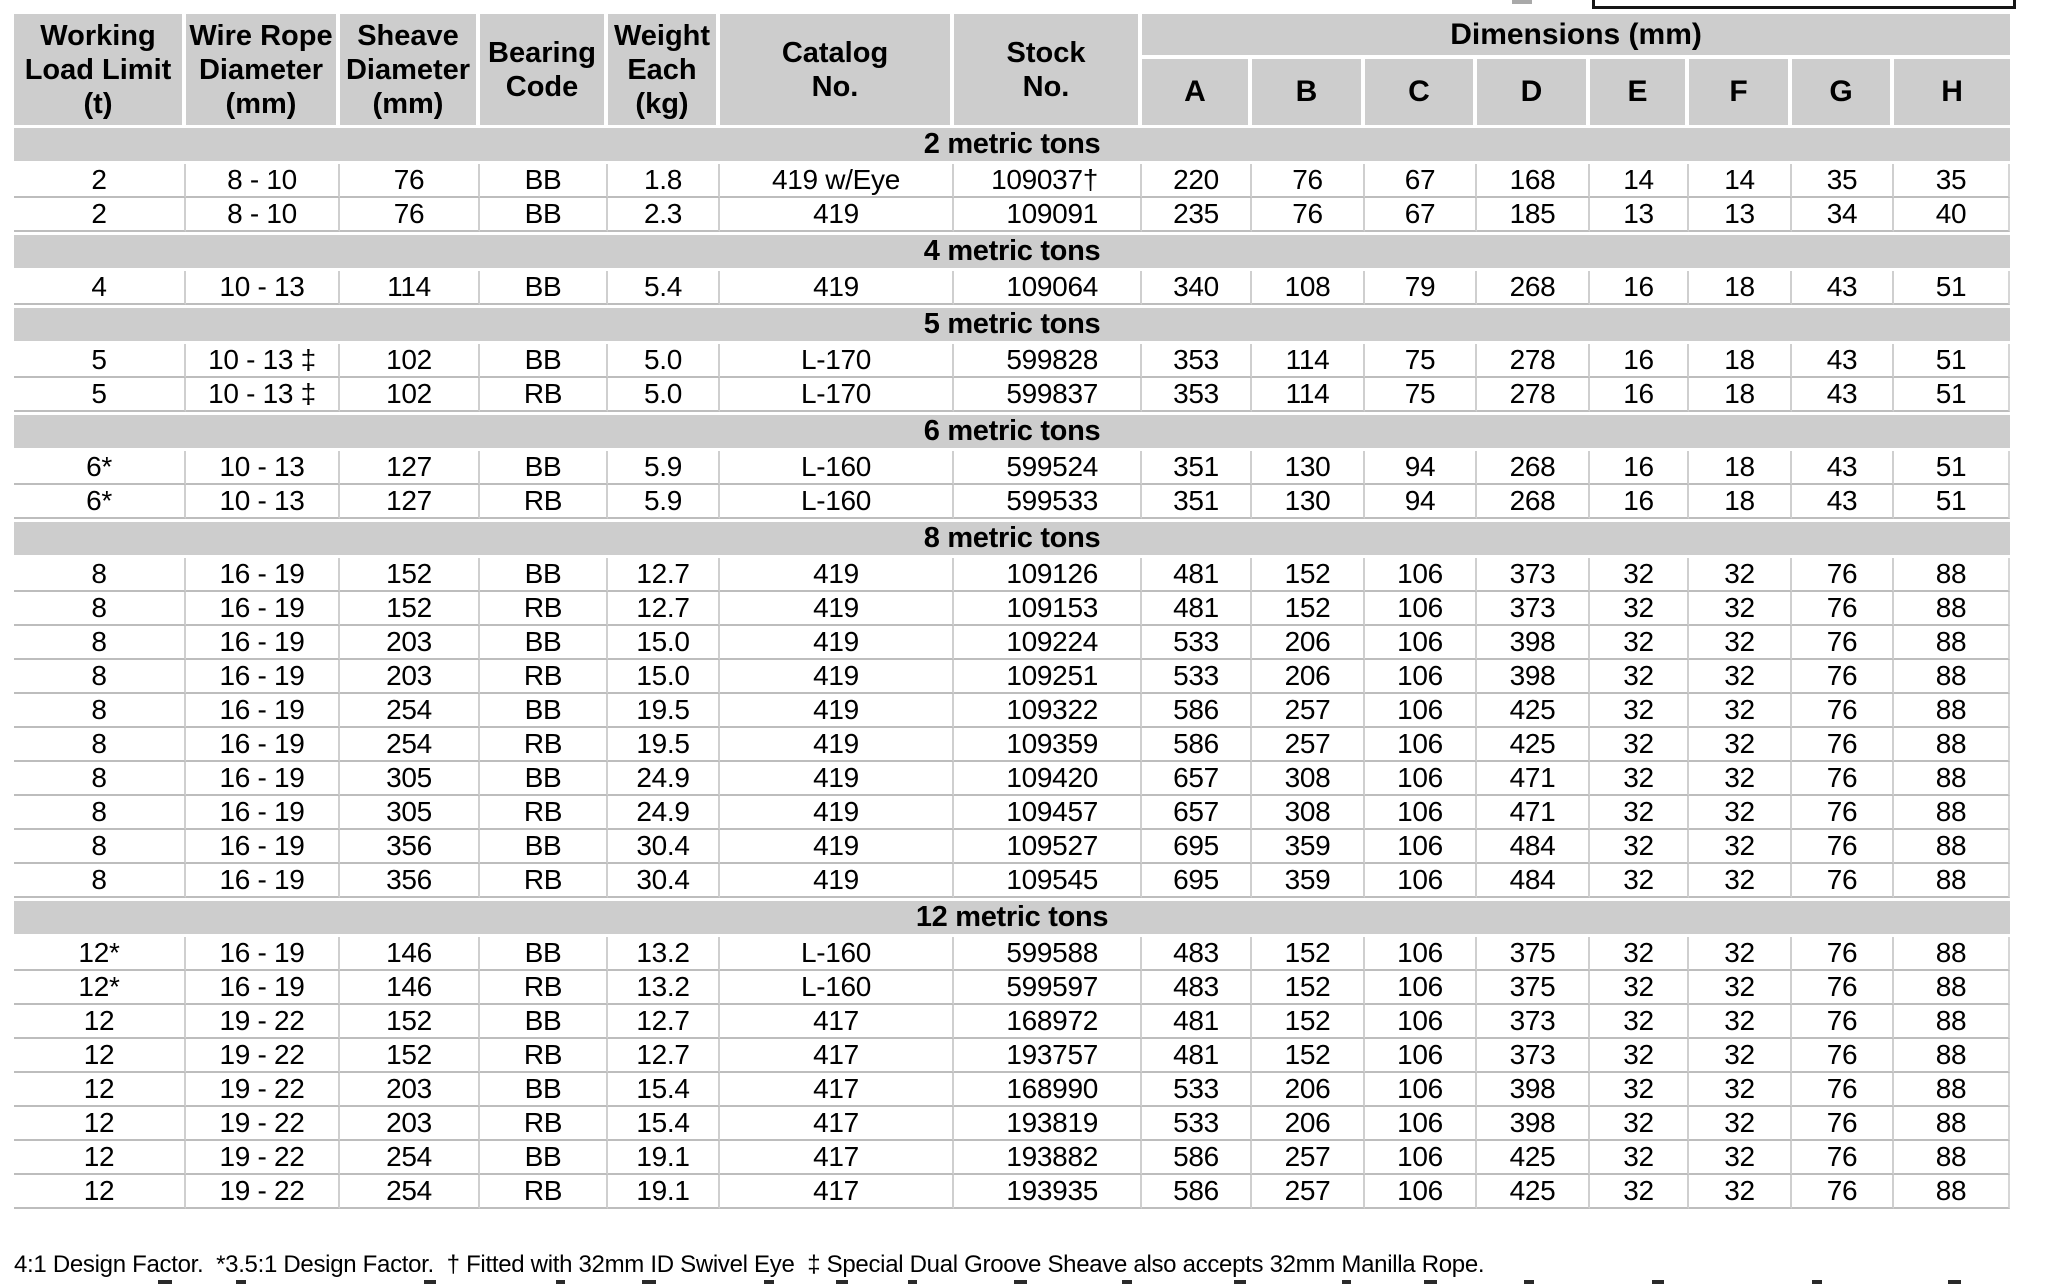 The image size is (2048, 1286). Describe the element at coordinates (1639, 1124) in the screenshot. I see `cell-dim-e: 32` at that location.